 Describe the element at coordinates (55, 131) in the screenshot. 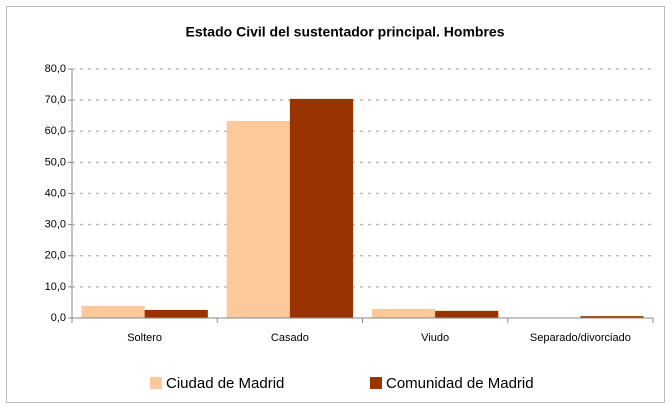

I see `y-tick-label: 60,0` at that location.